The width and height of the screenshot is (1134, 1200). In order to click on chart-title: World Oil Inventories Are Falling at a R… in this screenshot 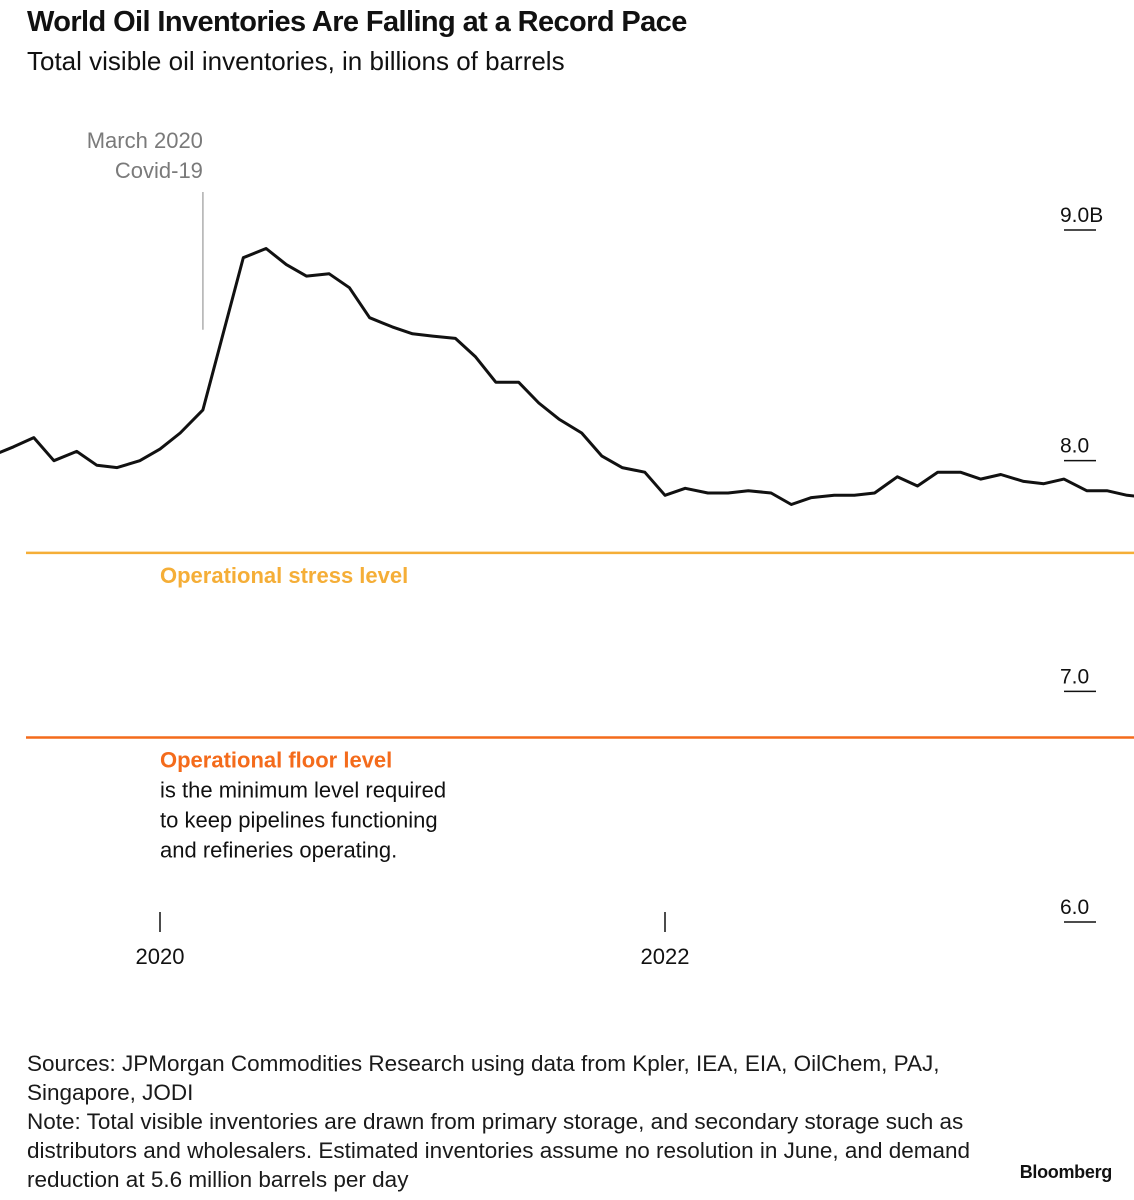, I will do `click(357, 22)`.